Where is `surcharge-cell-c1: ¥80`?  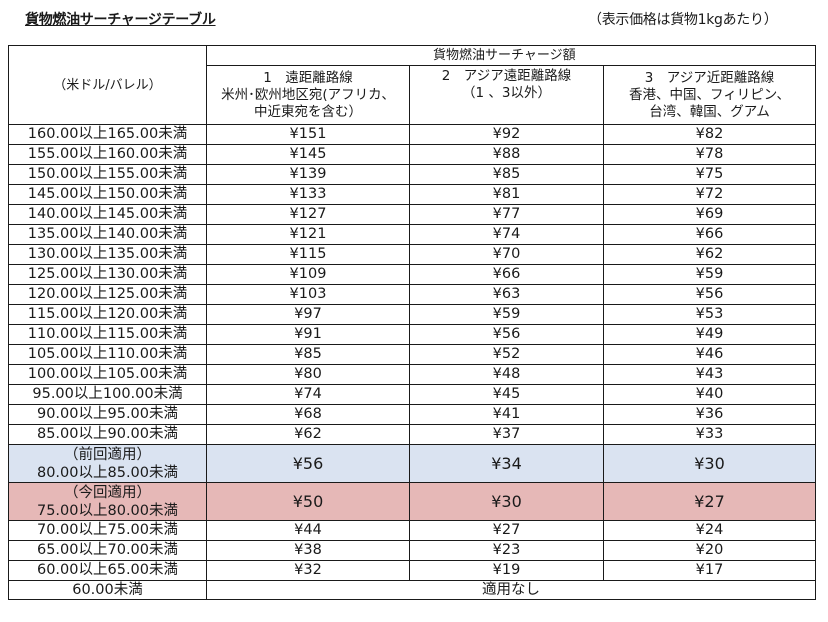
surcharge-cell-c1: ¥80 is located at coordinates (308, 374).